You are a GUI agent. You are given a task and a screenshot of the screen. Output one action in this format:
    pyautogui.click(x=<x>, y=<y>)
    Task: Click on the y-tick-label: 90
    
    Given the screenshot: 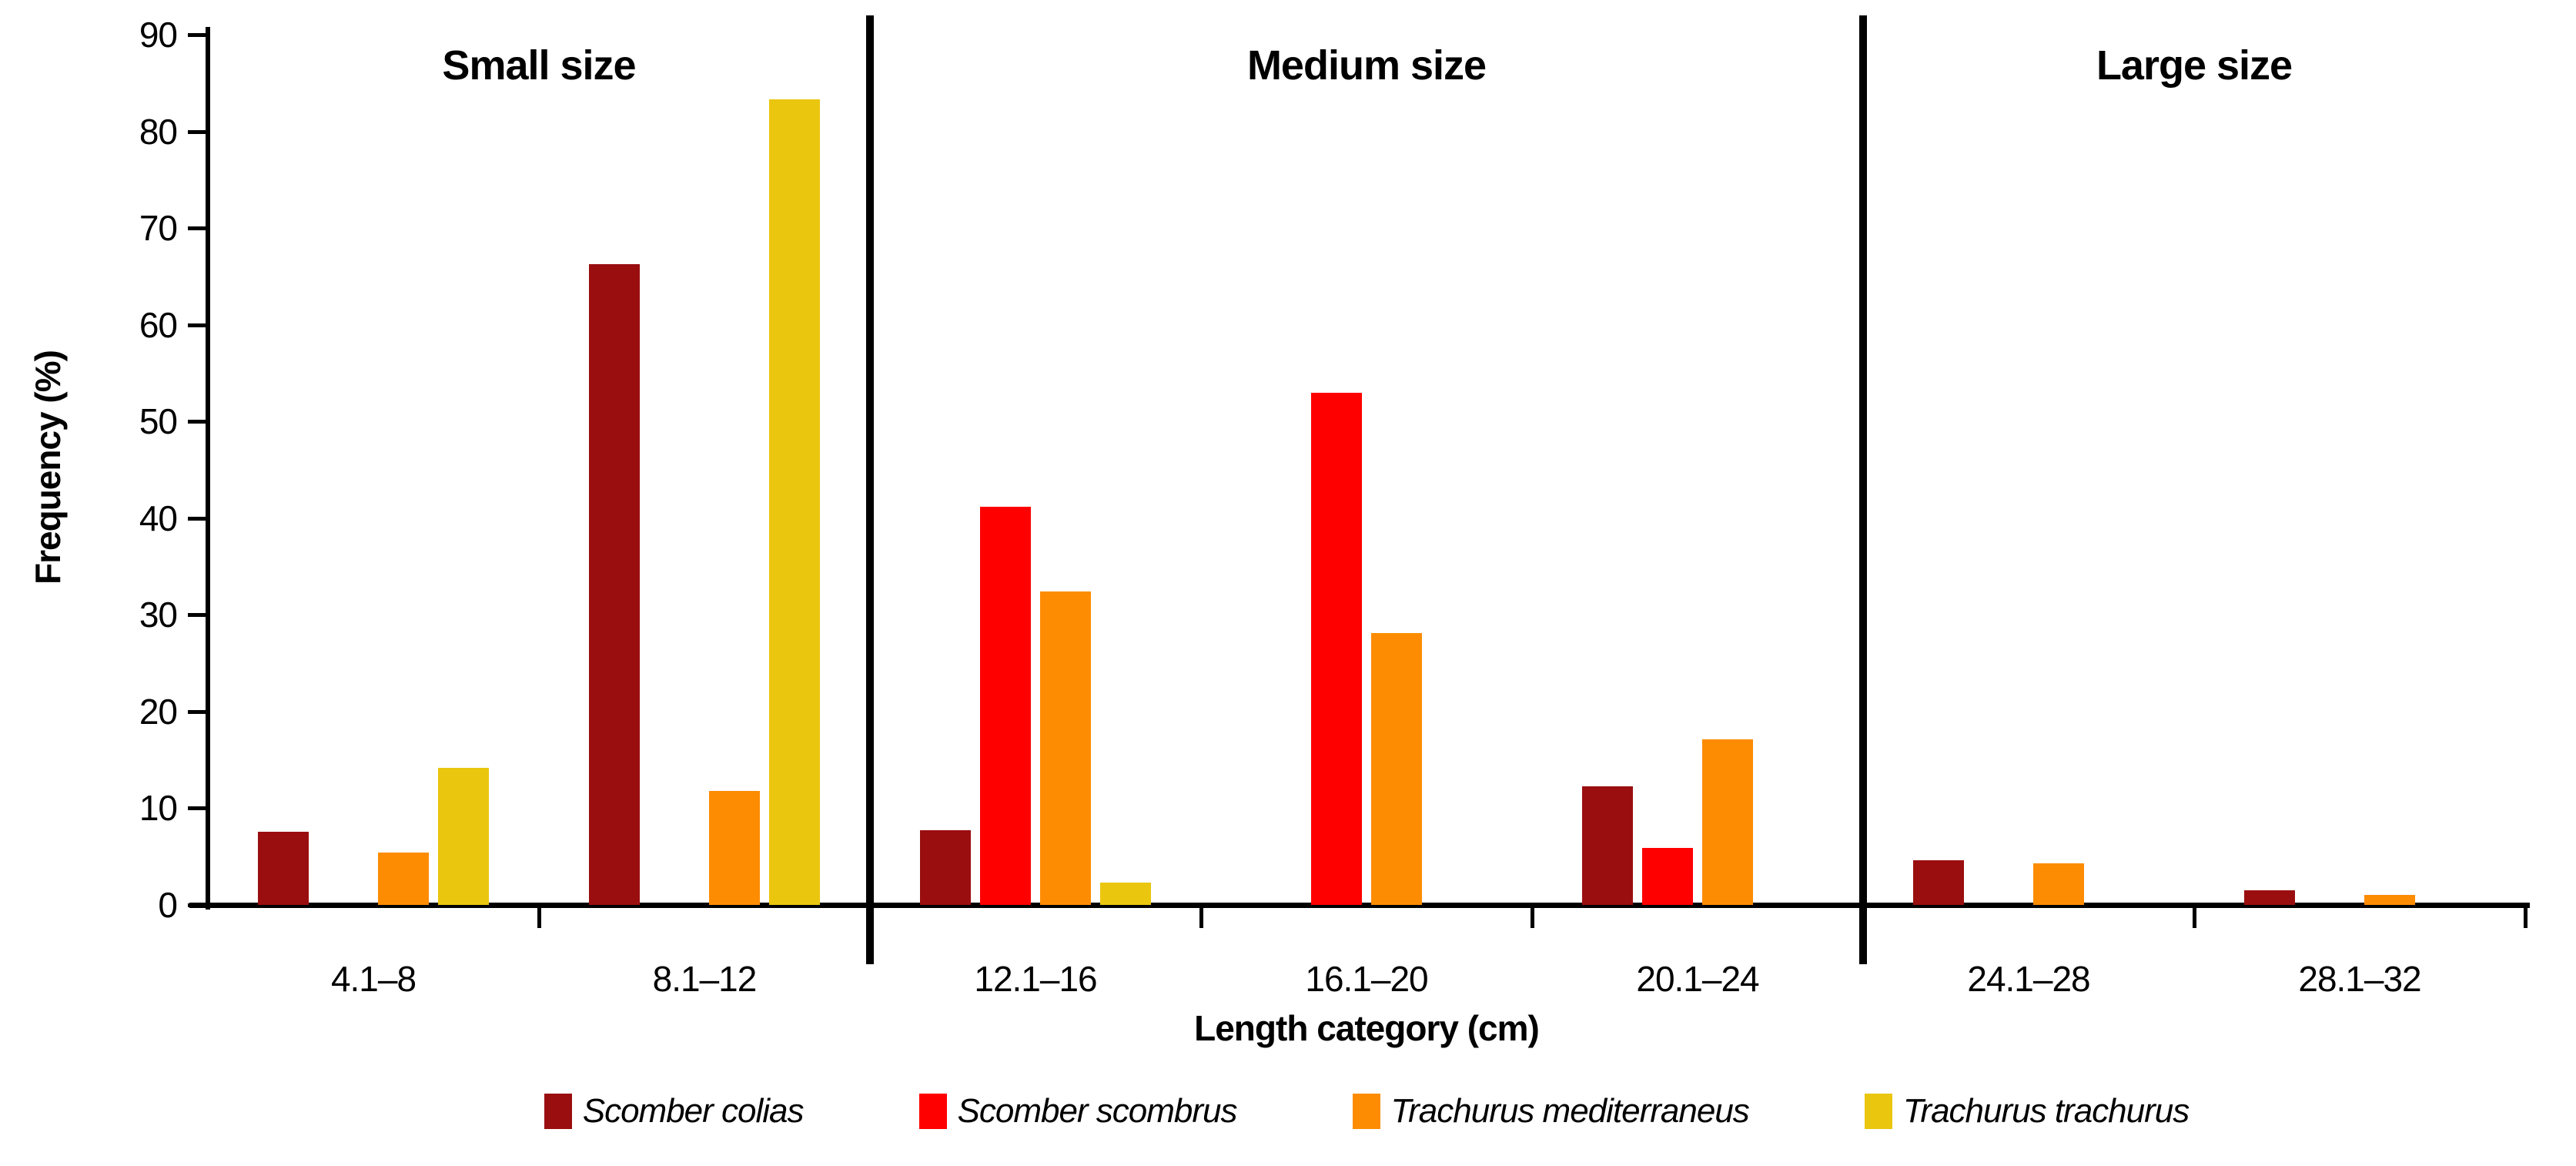 What is the action you would take?
    pyautogui.click(x=159, y=35)
    